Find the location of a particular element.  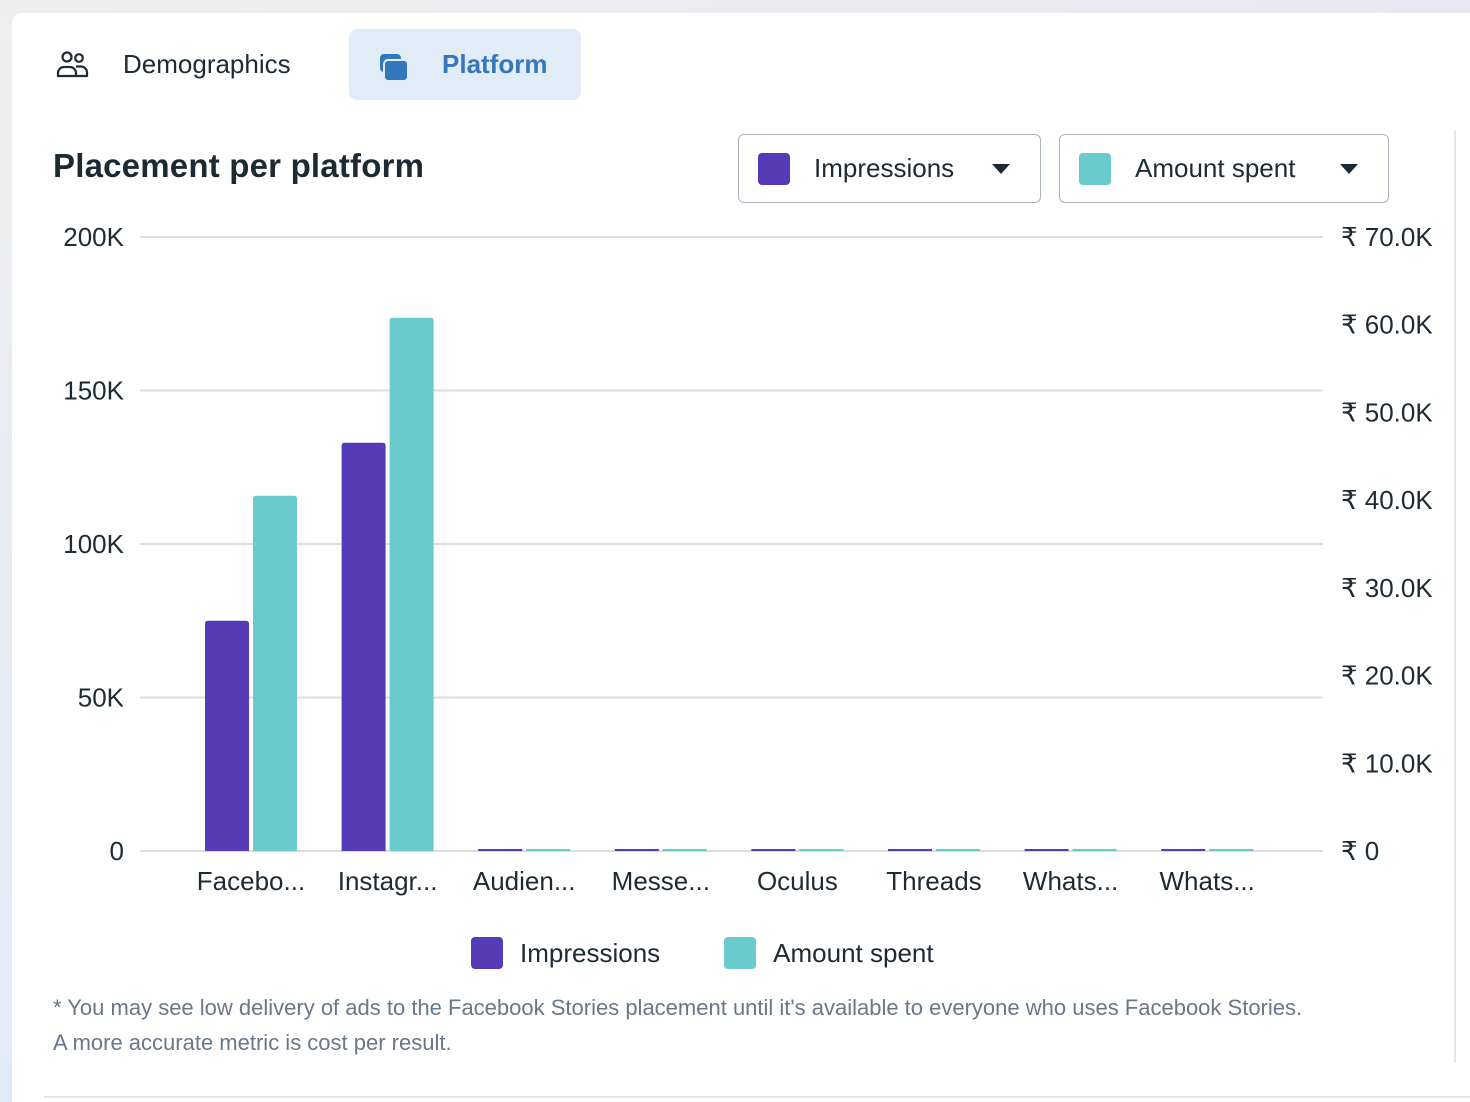

legend-label-impressions: Impressions is located at coordinates (590, 952).